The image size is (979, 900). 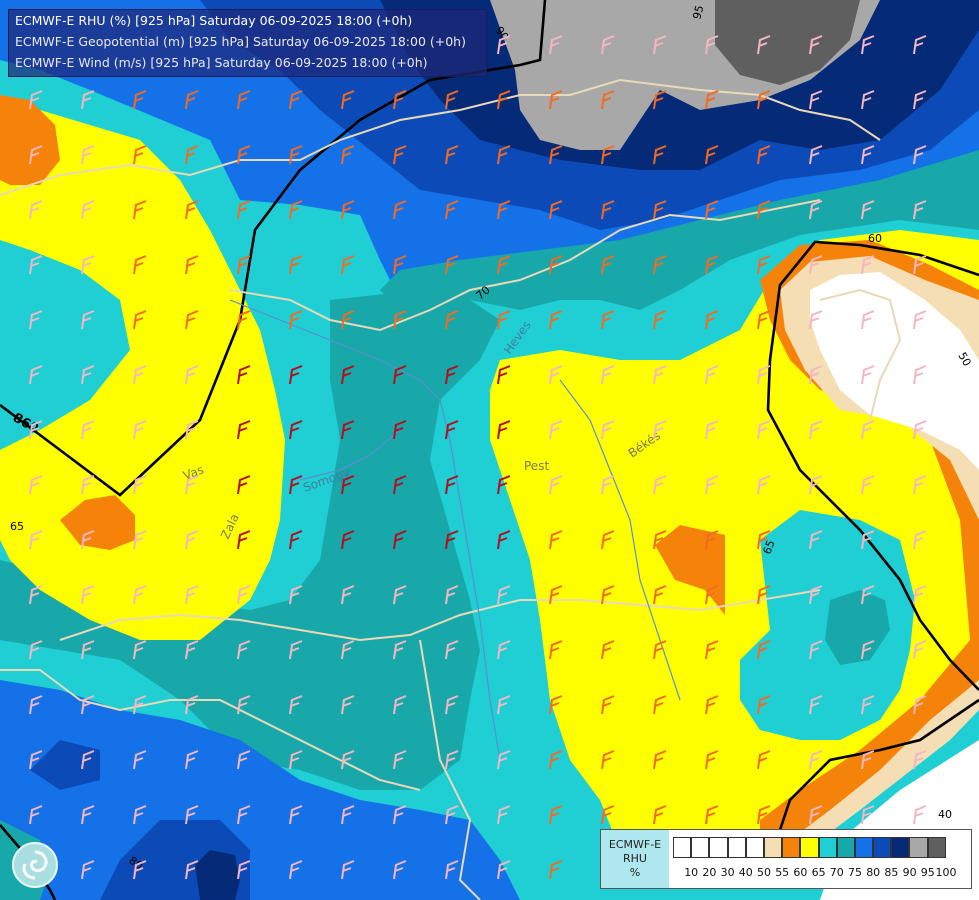 I want to click on legend-unit: %, so click(x=635, y=872).